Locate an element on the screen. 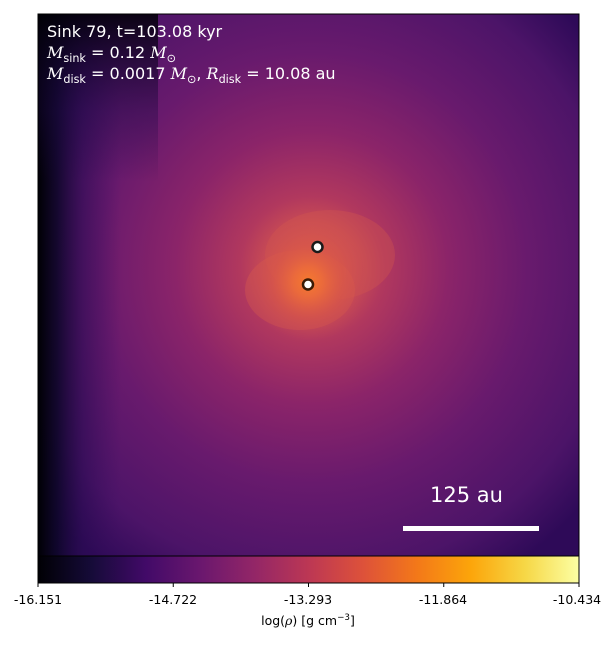 This screenshot has height=648, width=615. mass-unit: M is located at coordinates (158, 52).